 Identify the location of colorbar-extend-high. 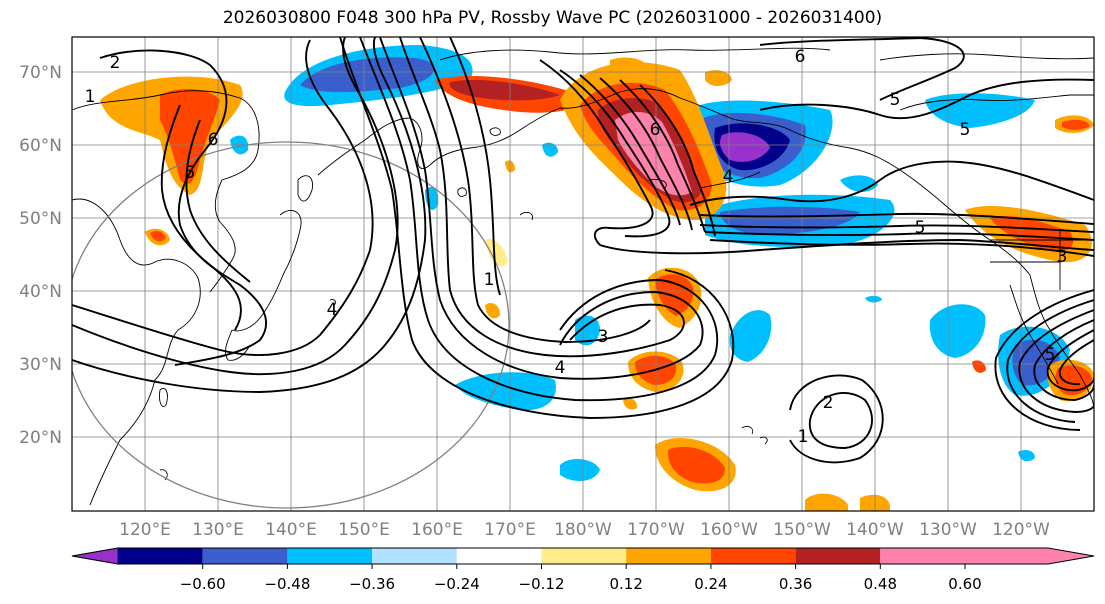
(1029, 556).